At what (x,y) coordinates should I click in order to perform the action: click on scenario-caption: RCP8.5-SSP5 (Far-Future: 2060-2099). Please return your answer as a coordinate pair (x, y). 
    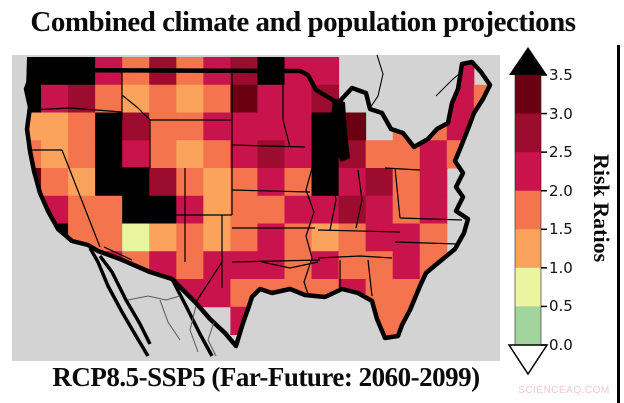
    Looking at the image, I should click on (266, 377).